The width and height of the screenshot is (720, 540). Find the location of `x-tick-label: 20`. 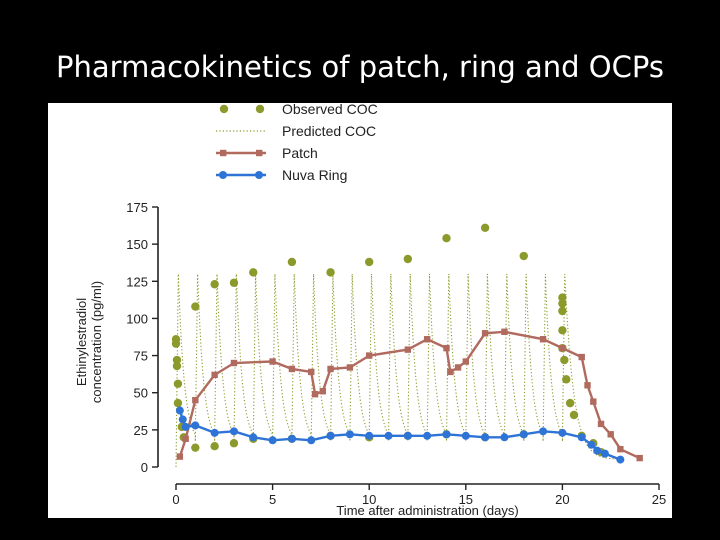

x-tick-label: 20 is located at coordinates (562, 499).